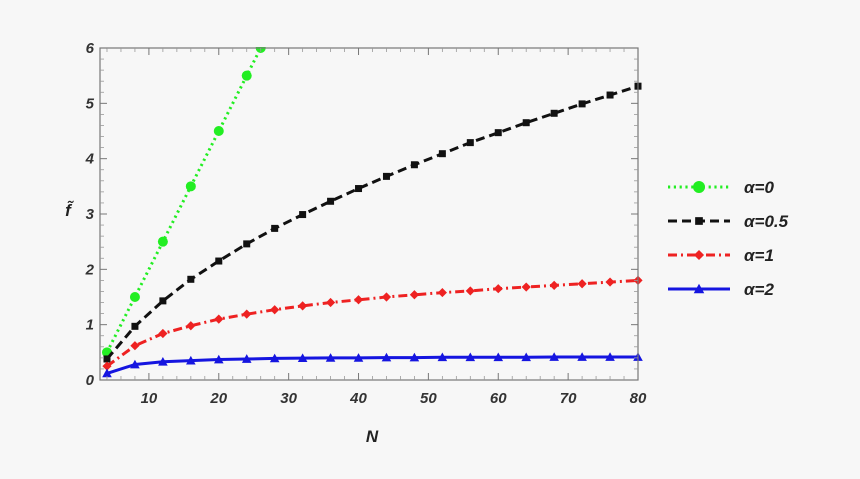 This screenshot has width=860, height=479. I want to click on legend-label-0: α=0, so click(759, 187).